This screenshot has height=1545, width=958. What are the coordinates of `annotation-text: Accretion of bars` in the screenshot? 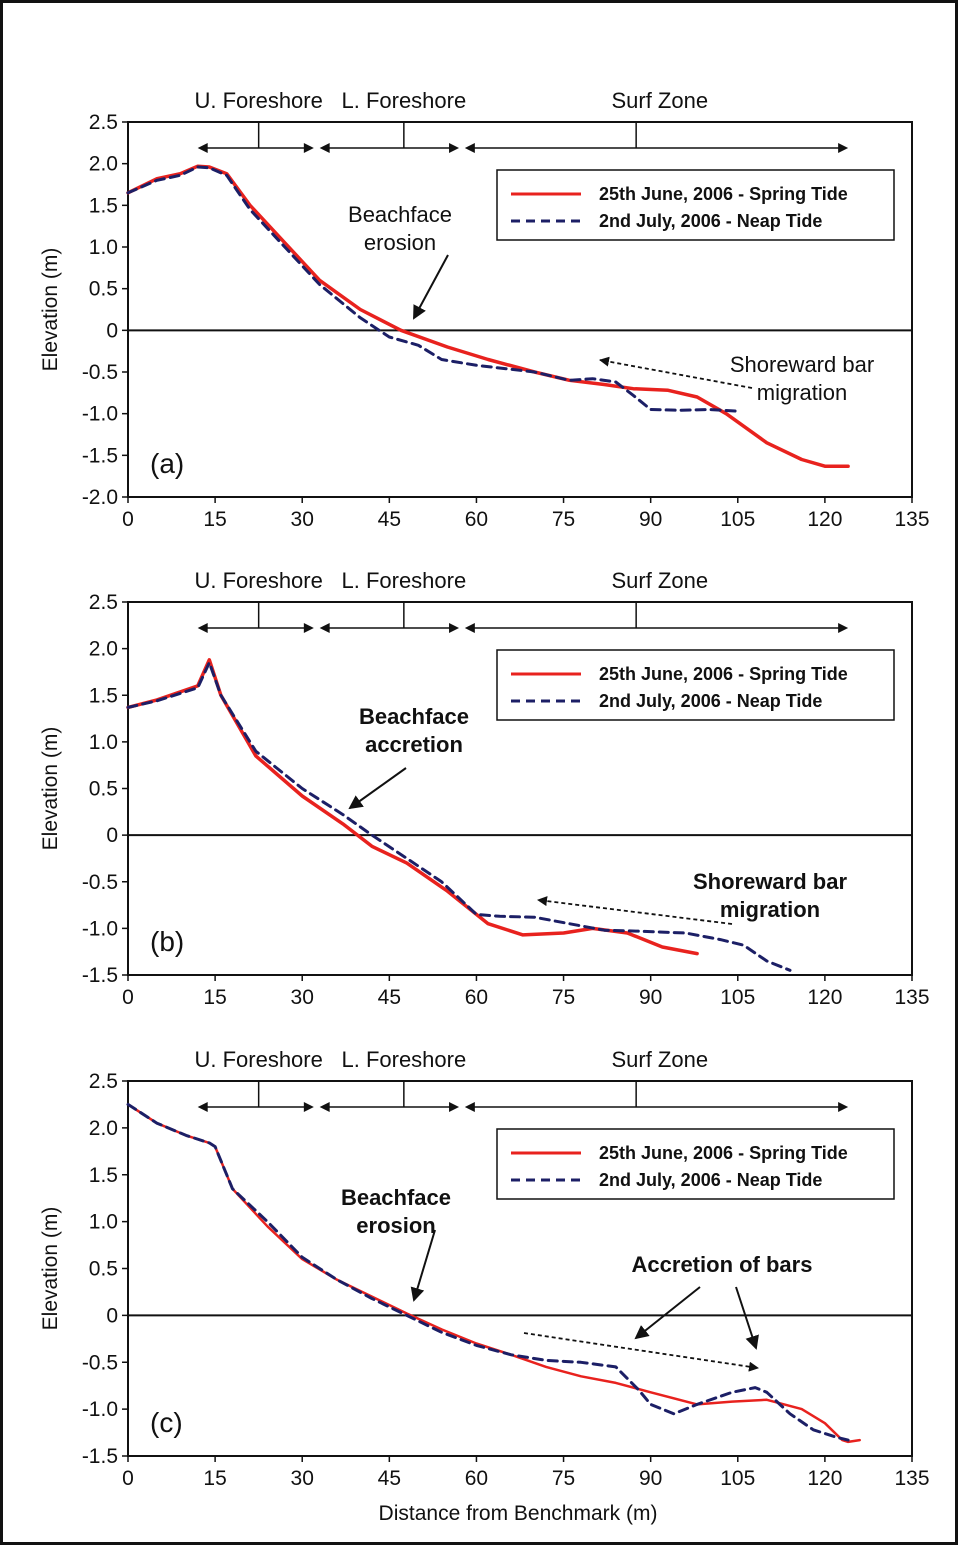 It's located at (722, 1264).